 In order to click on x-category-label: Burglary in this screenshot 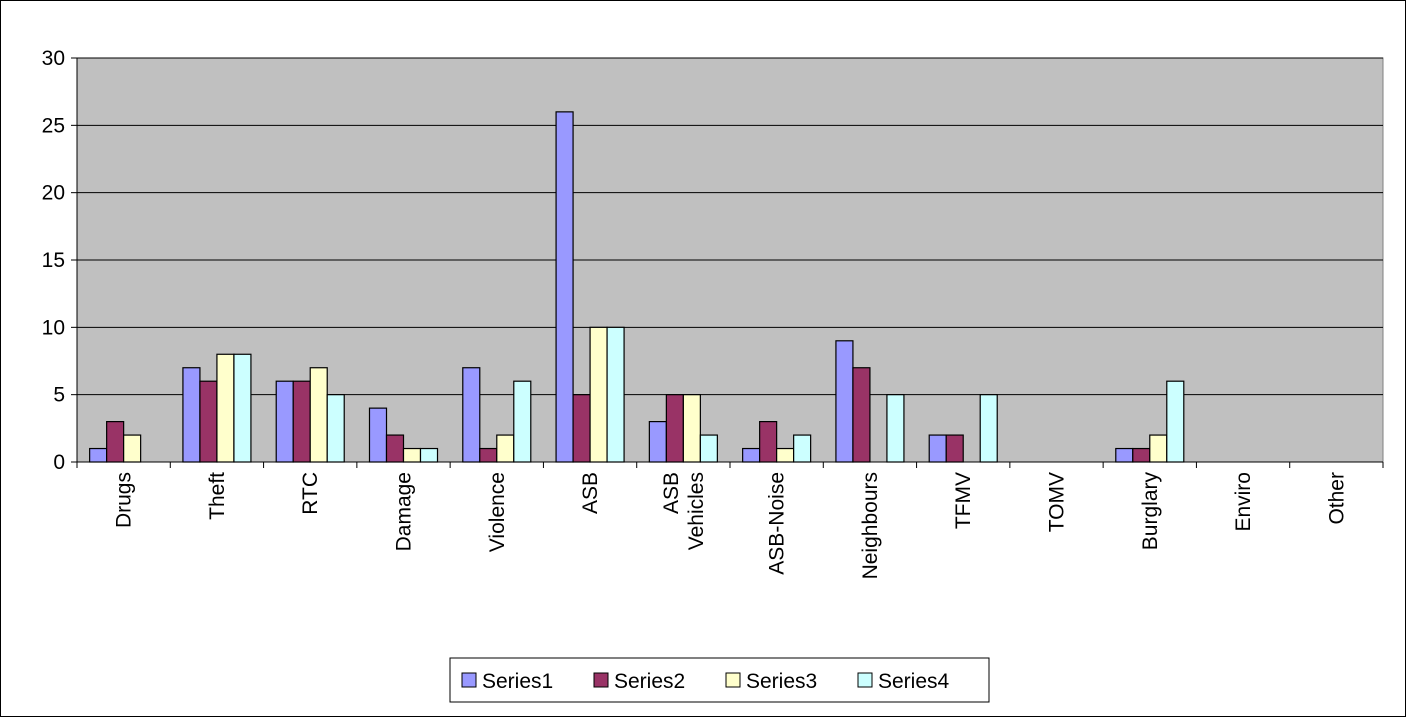, I will do `click(1150, 511)`.